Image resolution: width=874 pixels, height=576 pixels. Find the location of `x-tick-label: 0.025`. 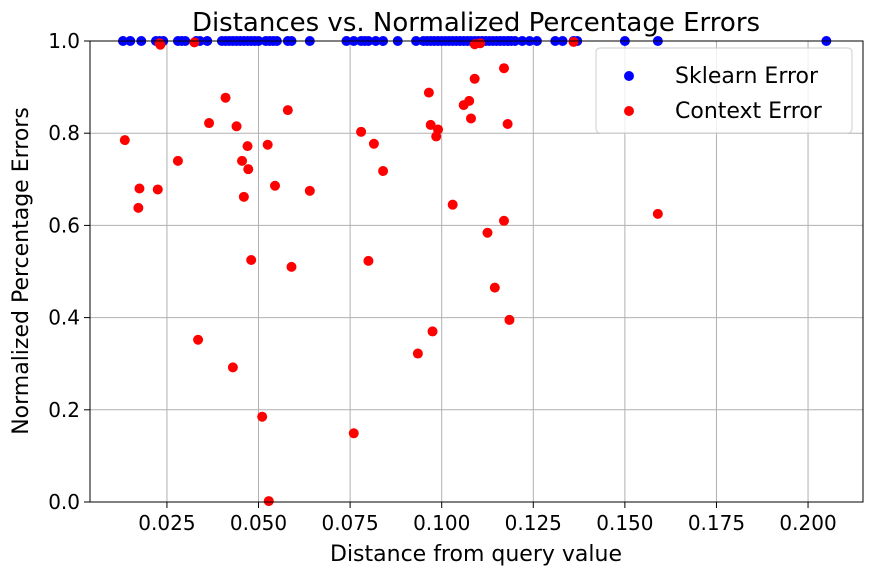

x-tick-label: 0.025 is located at coordinates (166, 523).